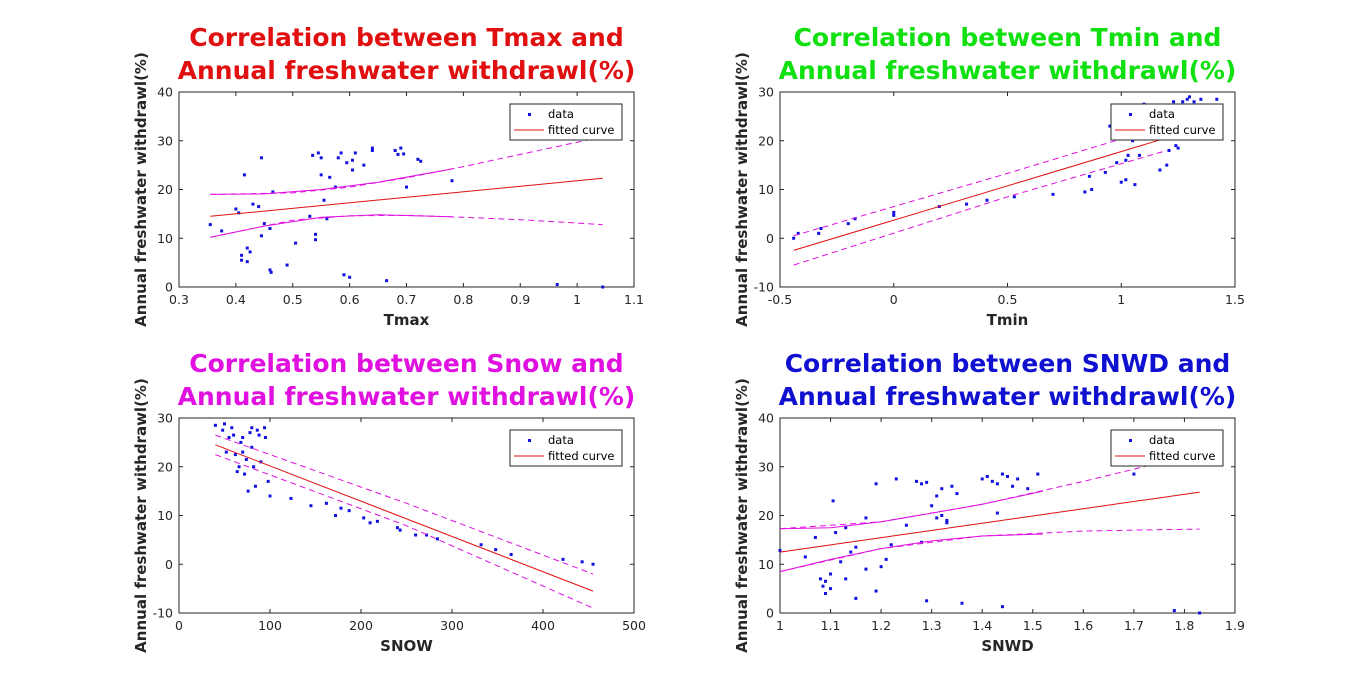 This screenshot has width=1366, height=689. What do you see at coordinates (406, 363) in the screenshot?
I see `chart-title-line-1: Correlation between Snow and` at bounding box center [406, 363].